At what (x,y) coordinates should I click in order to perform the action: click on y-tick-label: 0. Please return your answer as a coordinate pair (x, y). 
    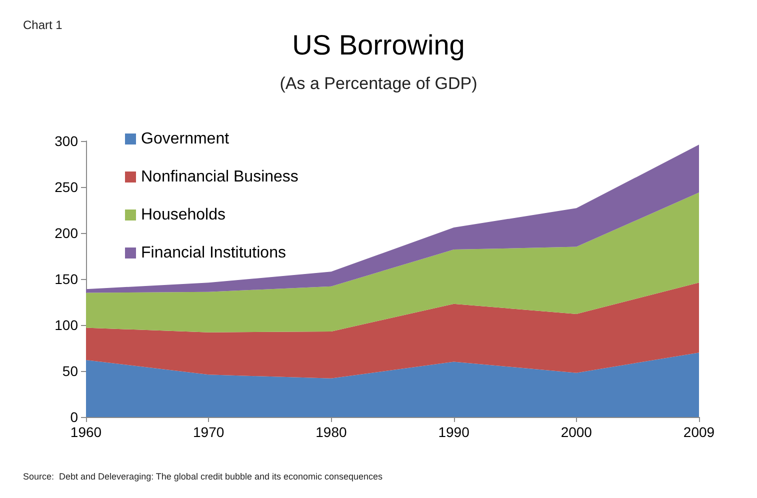
    Looking at the image, I should click on (74, 417).